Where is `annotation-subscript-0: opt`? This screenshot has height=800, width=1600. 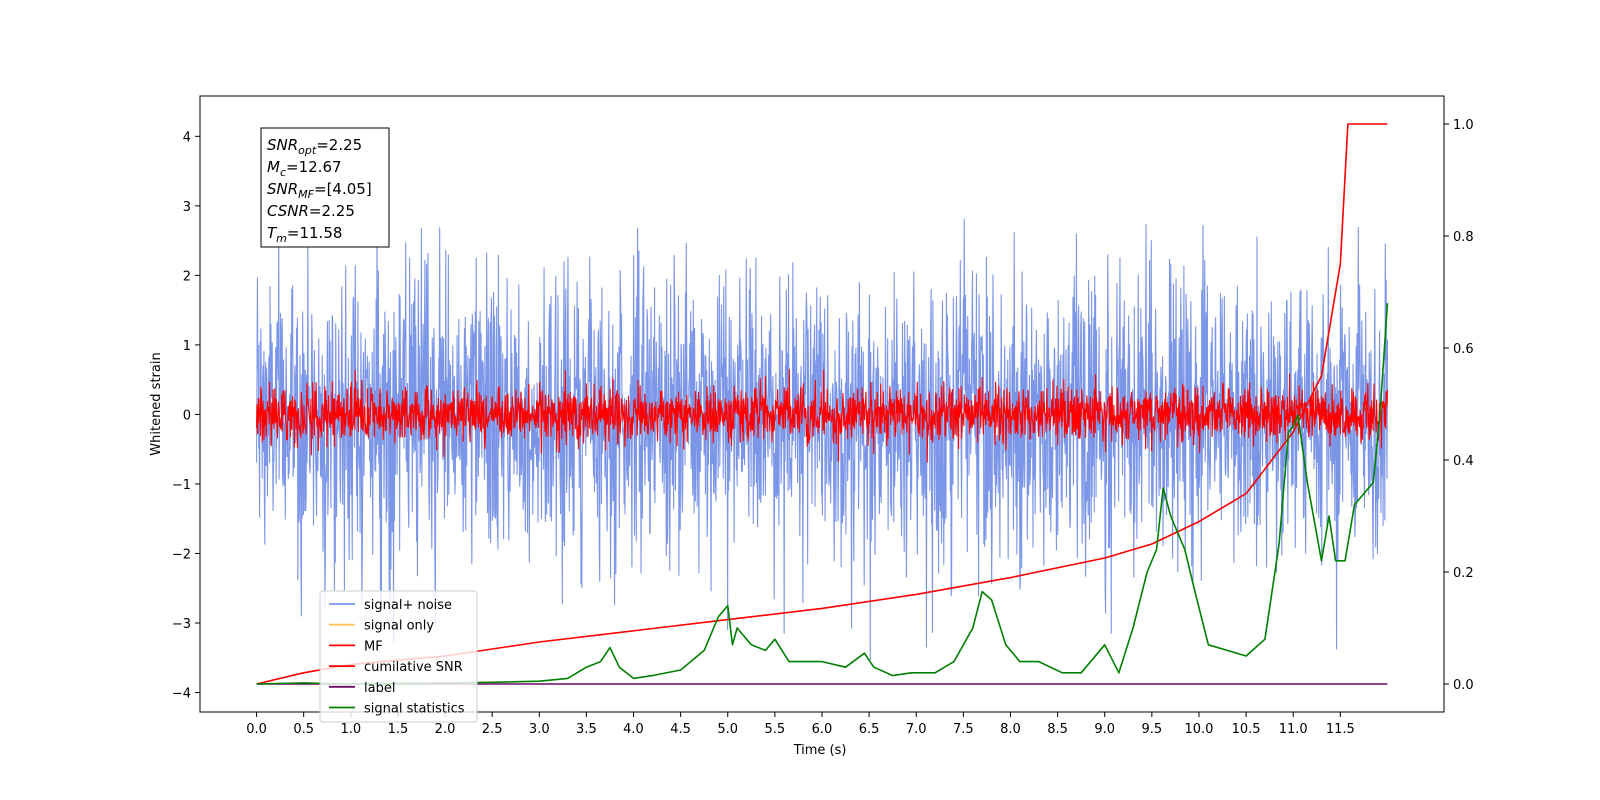 annotation-subscript-0: opt is located at coordinates (307, 150).